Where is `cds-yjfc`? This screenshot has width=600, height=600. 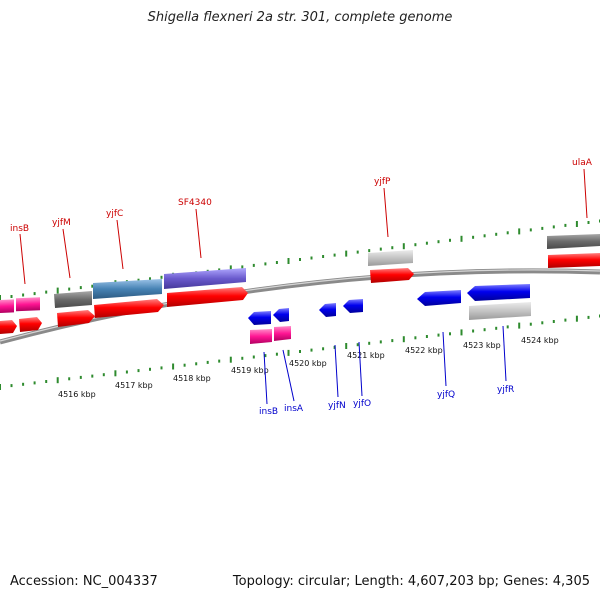 cds-yjfc is located at coordinates (129, 308).